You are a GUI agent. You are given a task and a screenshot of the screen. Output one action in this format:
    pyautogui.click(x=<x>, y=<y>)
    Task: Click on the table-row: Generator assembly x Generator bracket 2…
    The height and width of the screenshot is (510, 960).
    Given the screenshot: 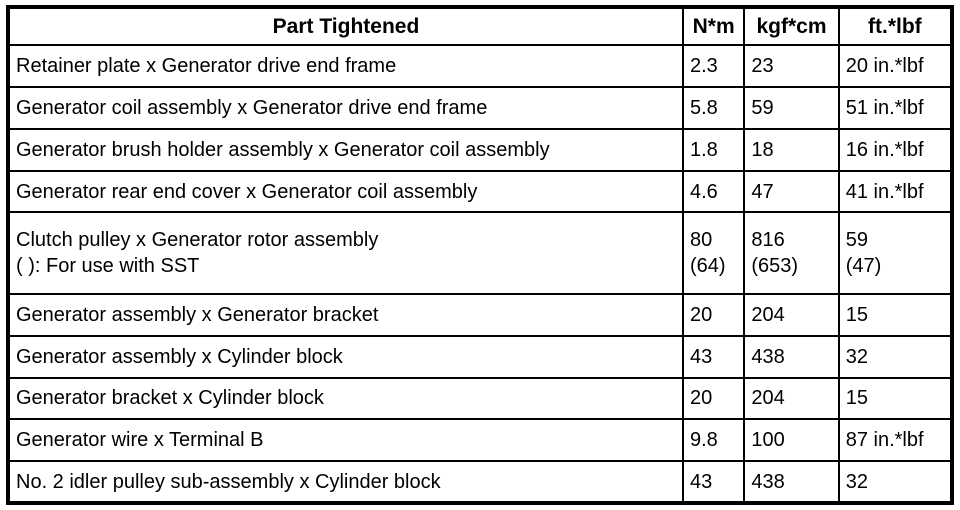 What is the action you would take?
    pyautogui.click(x=480, y=314)
    